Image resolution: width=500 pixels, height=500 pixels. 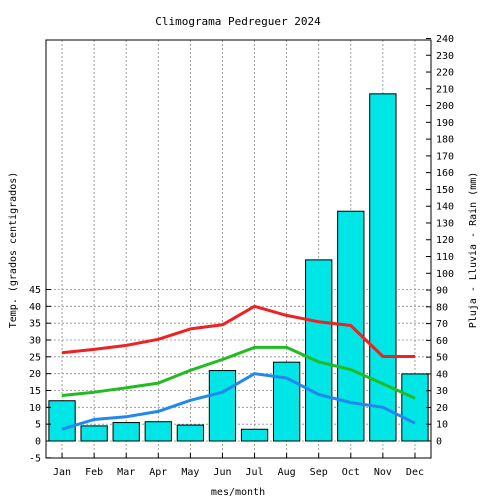 I want to click on right-tick-label: 240, so click(x=445, y=39).